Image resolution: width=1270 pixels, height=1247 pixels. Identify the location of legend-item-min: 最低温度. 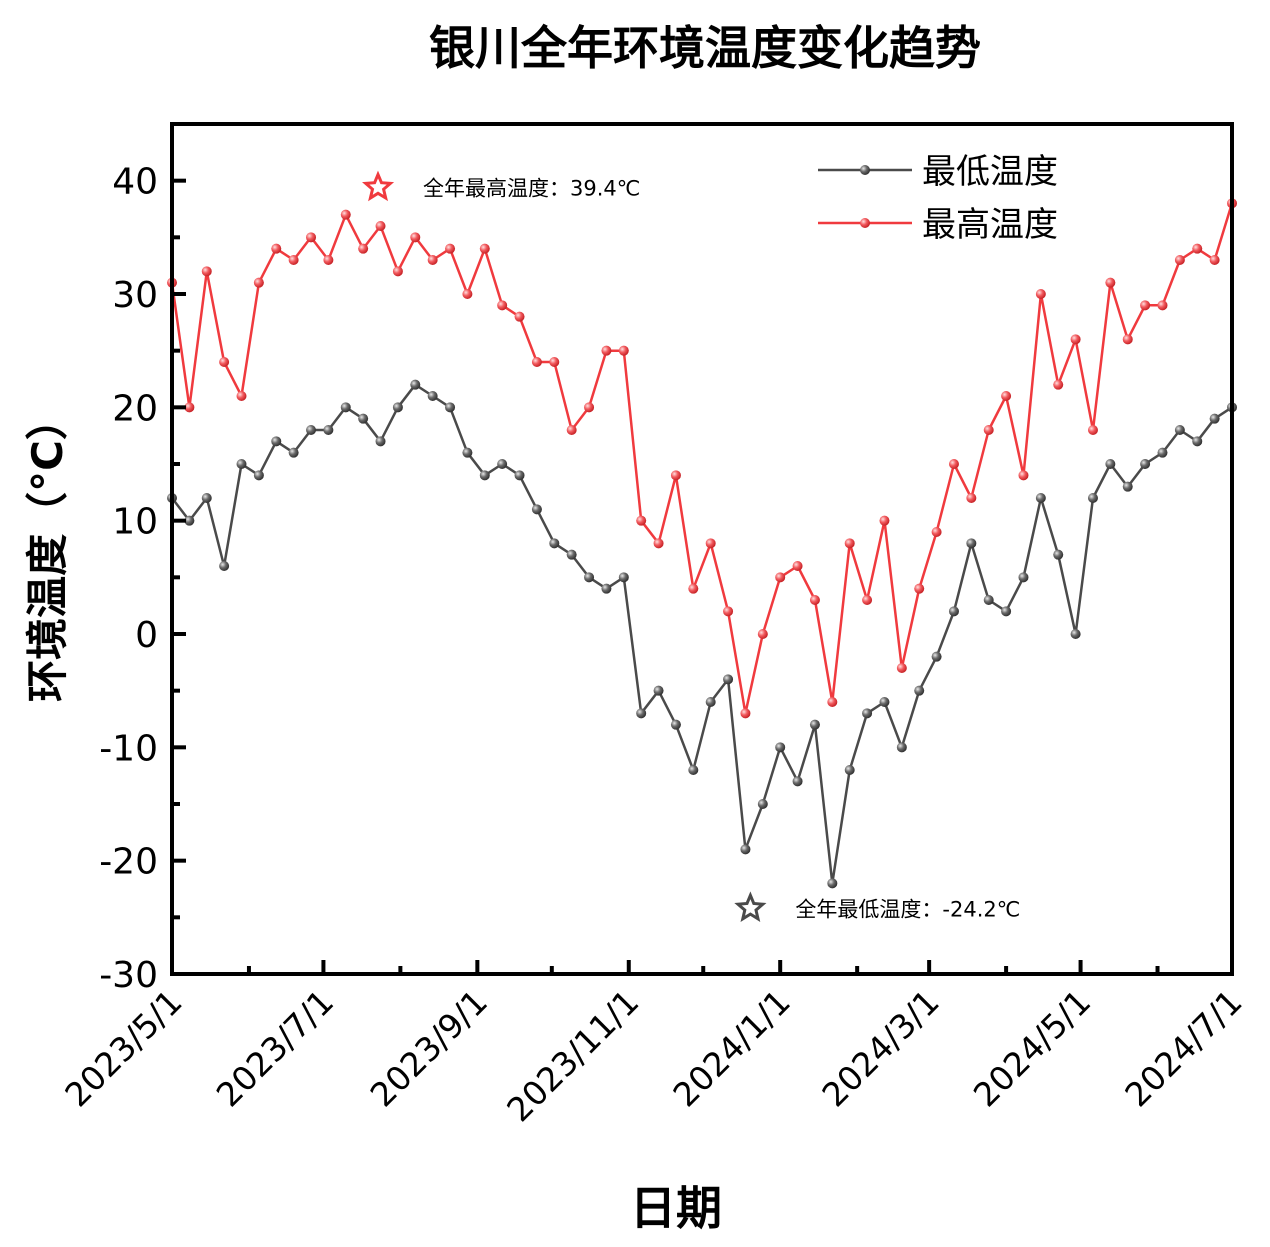
(938, 172).